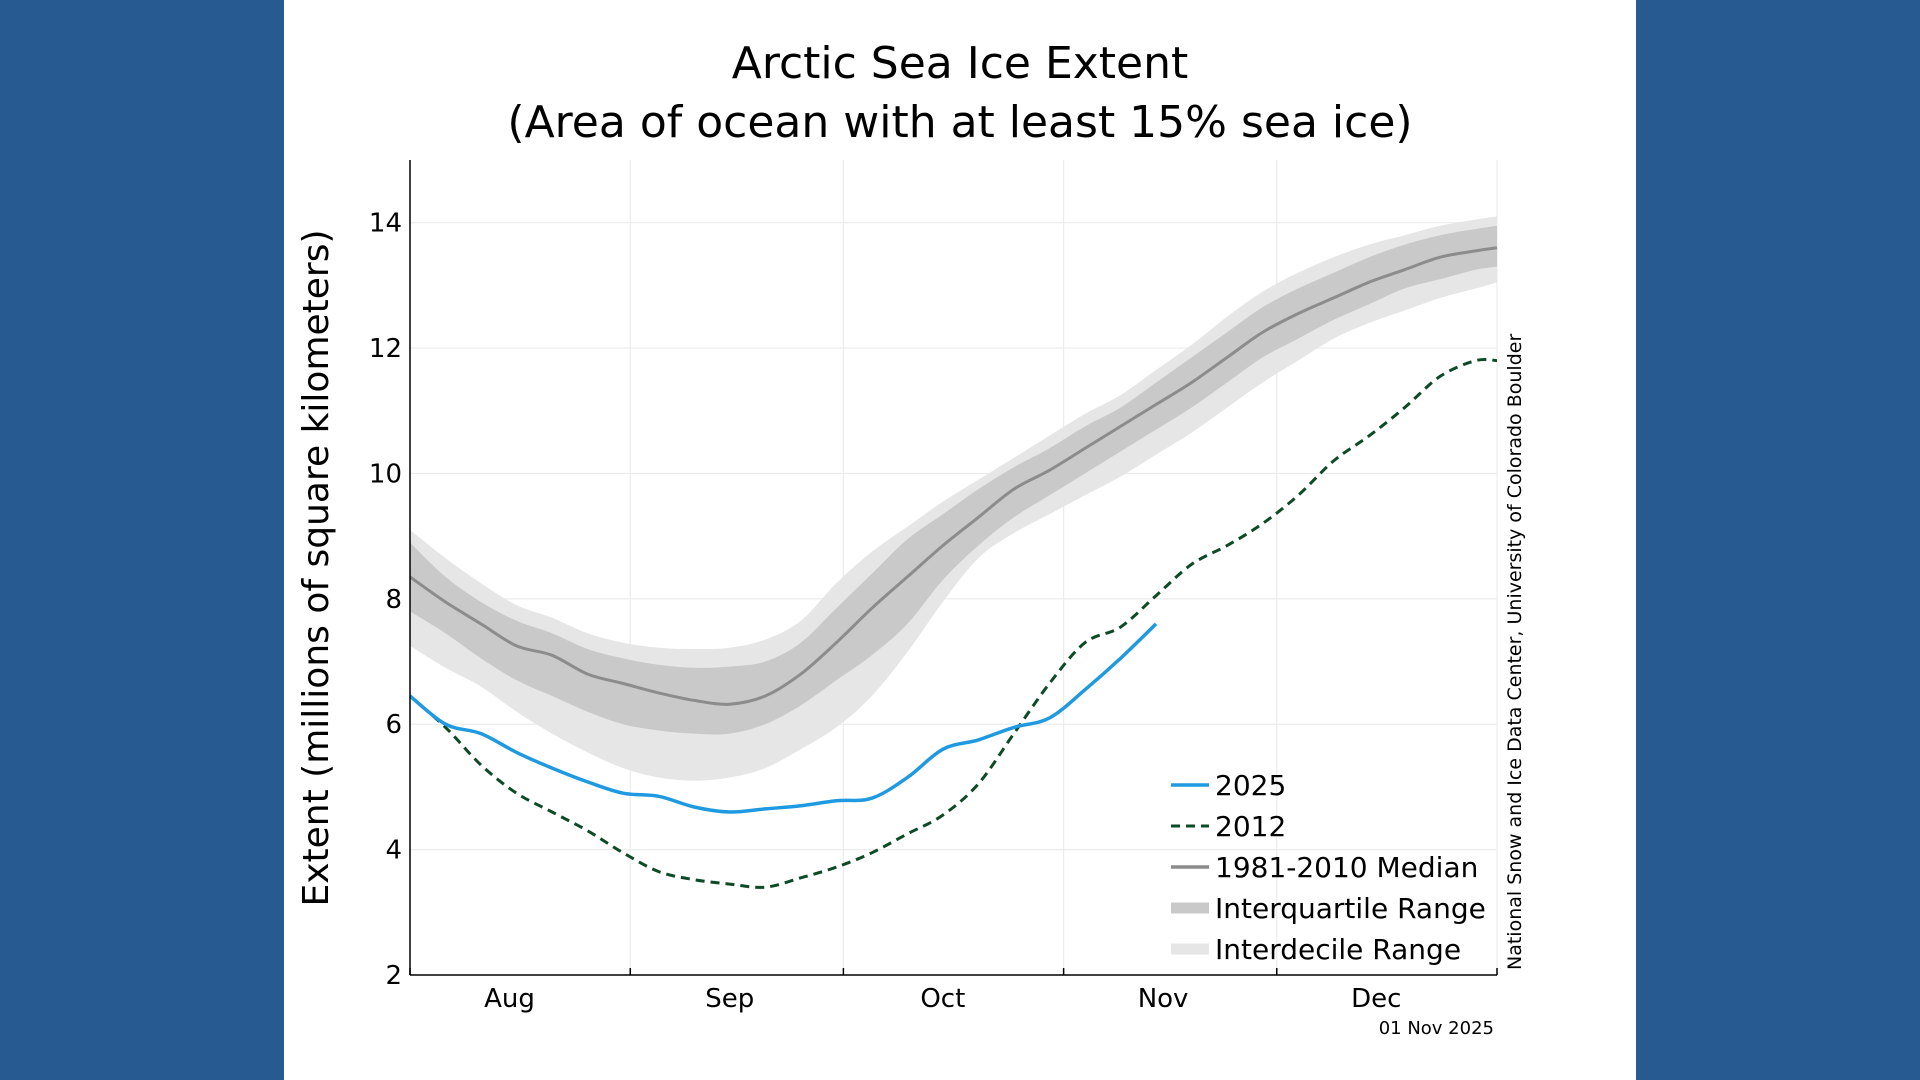  What do you see at coordinates (783, 718) in the screenshot?
I see `series-2025-line` at bounding box center [783, 718].